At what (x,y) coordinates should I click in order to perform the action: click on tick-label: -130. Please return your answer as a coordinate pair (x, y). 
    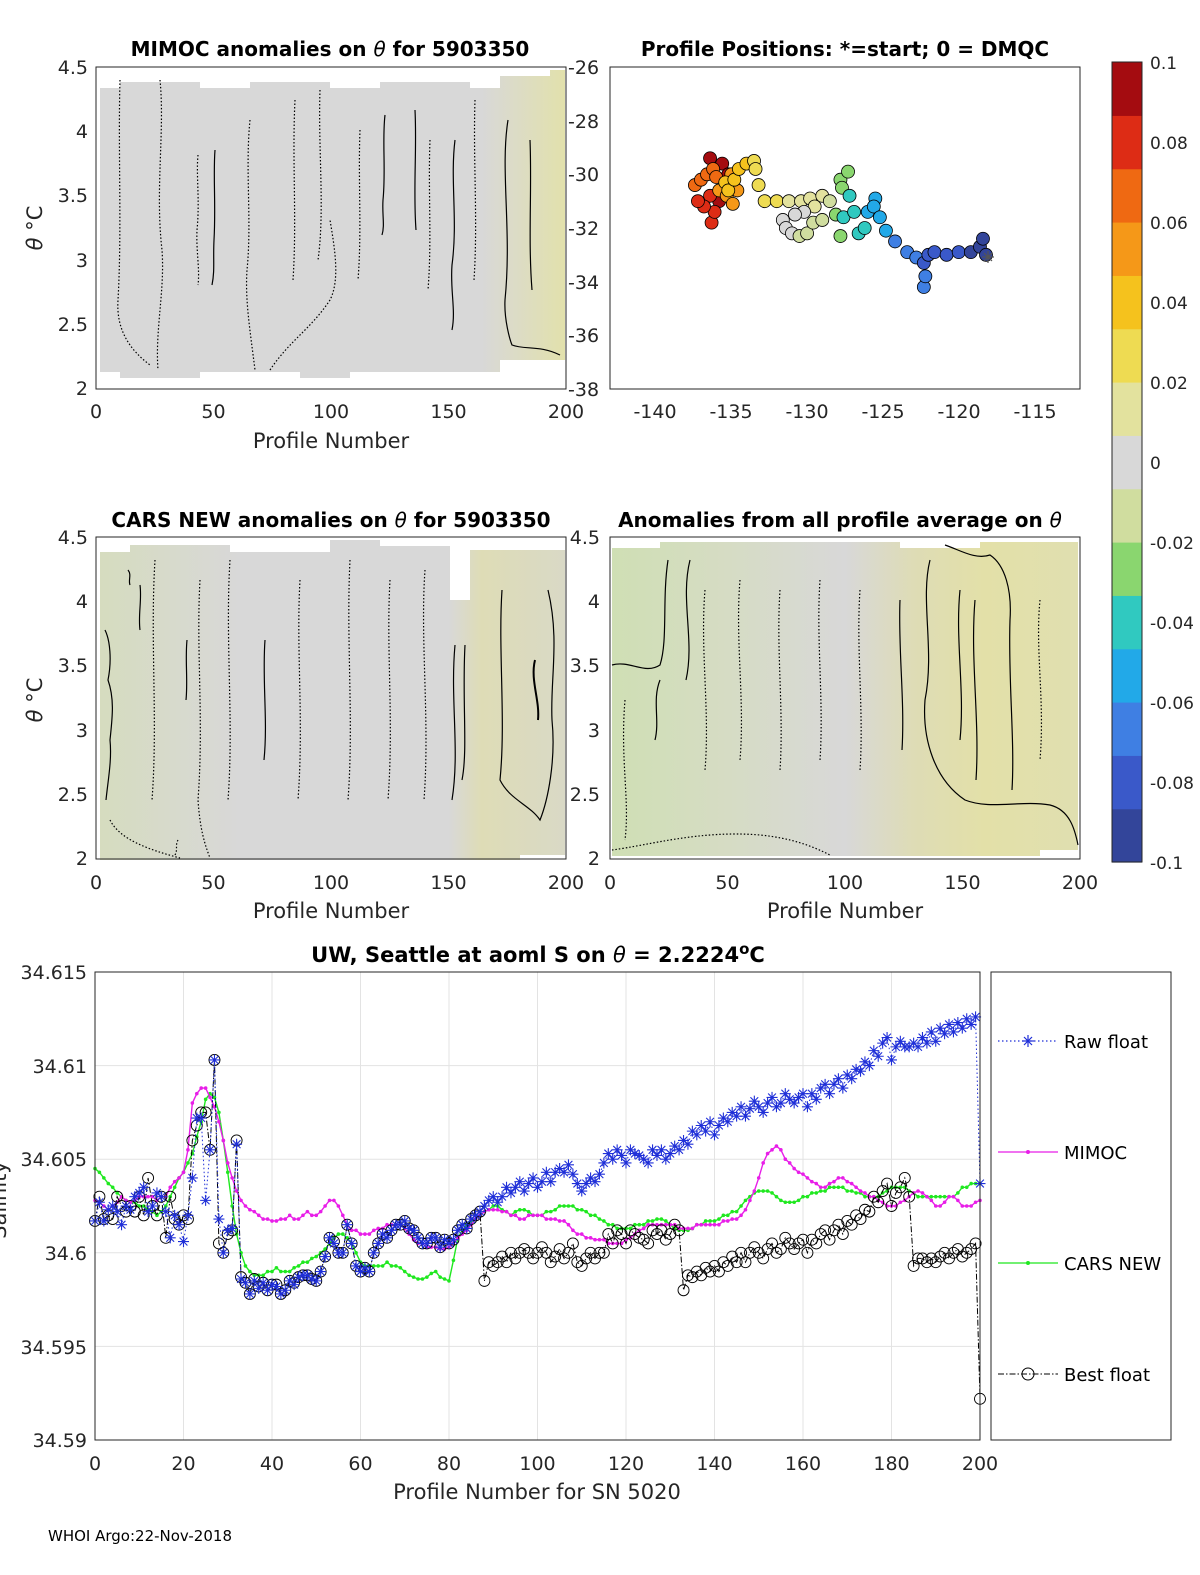
    Looking at the image, I should click on (806, 412).